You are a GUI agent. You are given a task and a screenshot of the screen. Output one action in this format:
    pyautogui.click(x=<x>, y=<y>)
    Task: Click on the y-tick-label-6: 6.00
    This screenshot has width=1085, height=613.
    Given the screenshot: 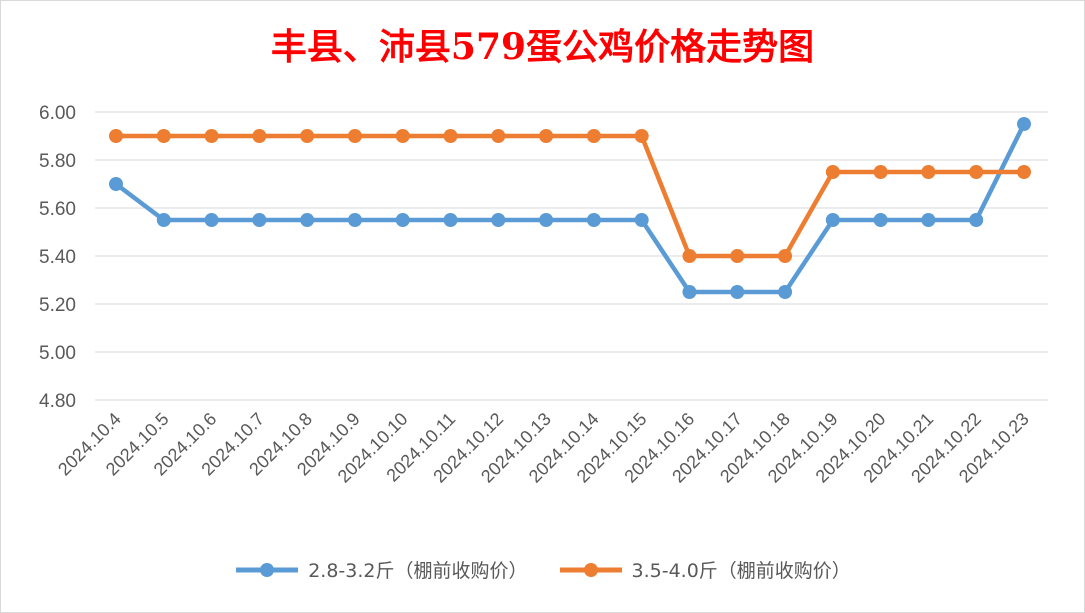 What is the action you would take?
    pyautogui.click(x=57, y=113)
    